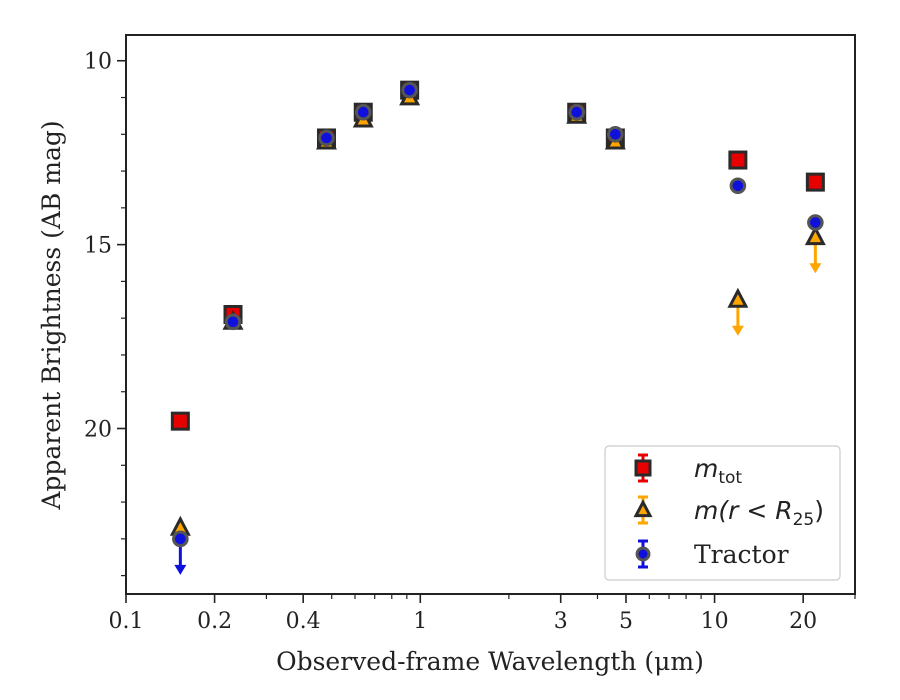 This screenshot has height=700, width=900. What do you see at coordinates (803, 621) in the screenshot?
I see `x-tick-label: 20` at bounding box center [803, 621].